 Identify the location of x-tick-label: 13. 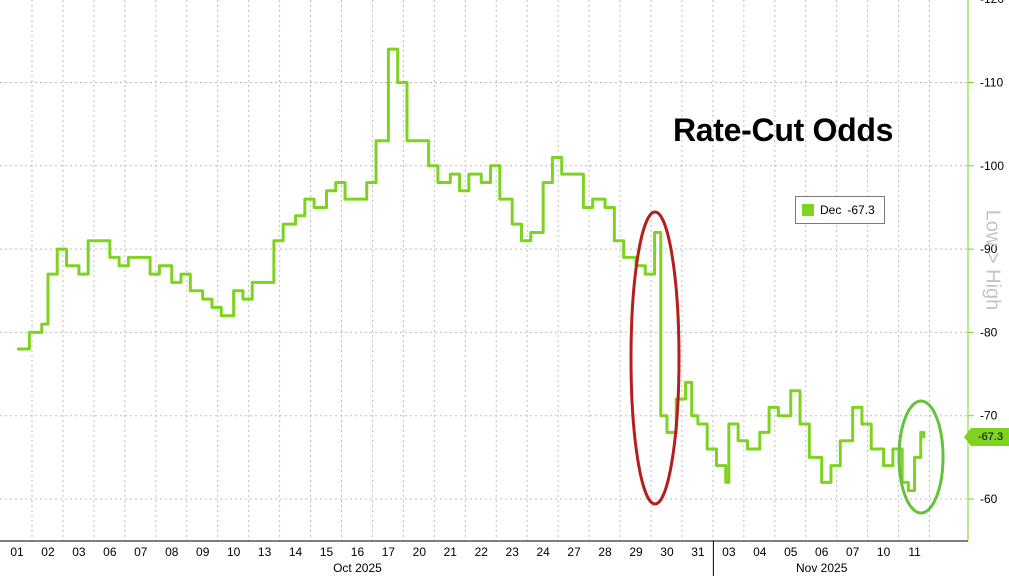
(265, 552).